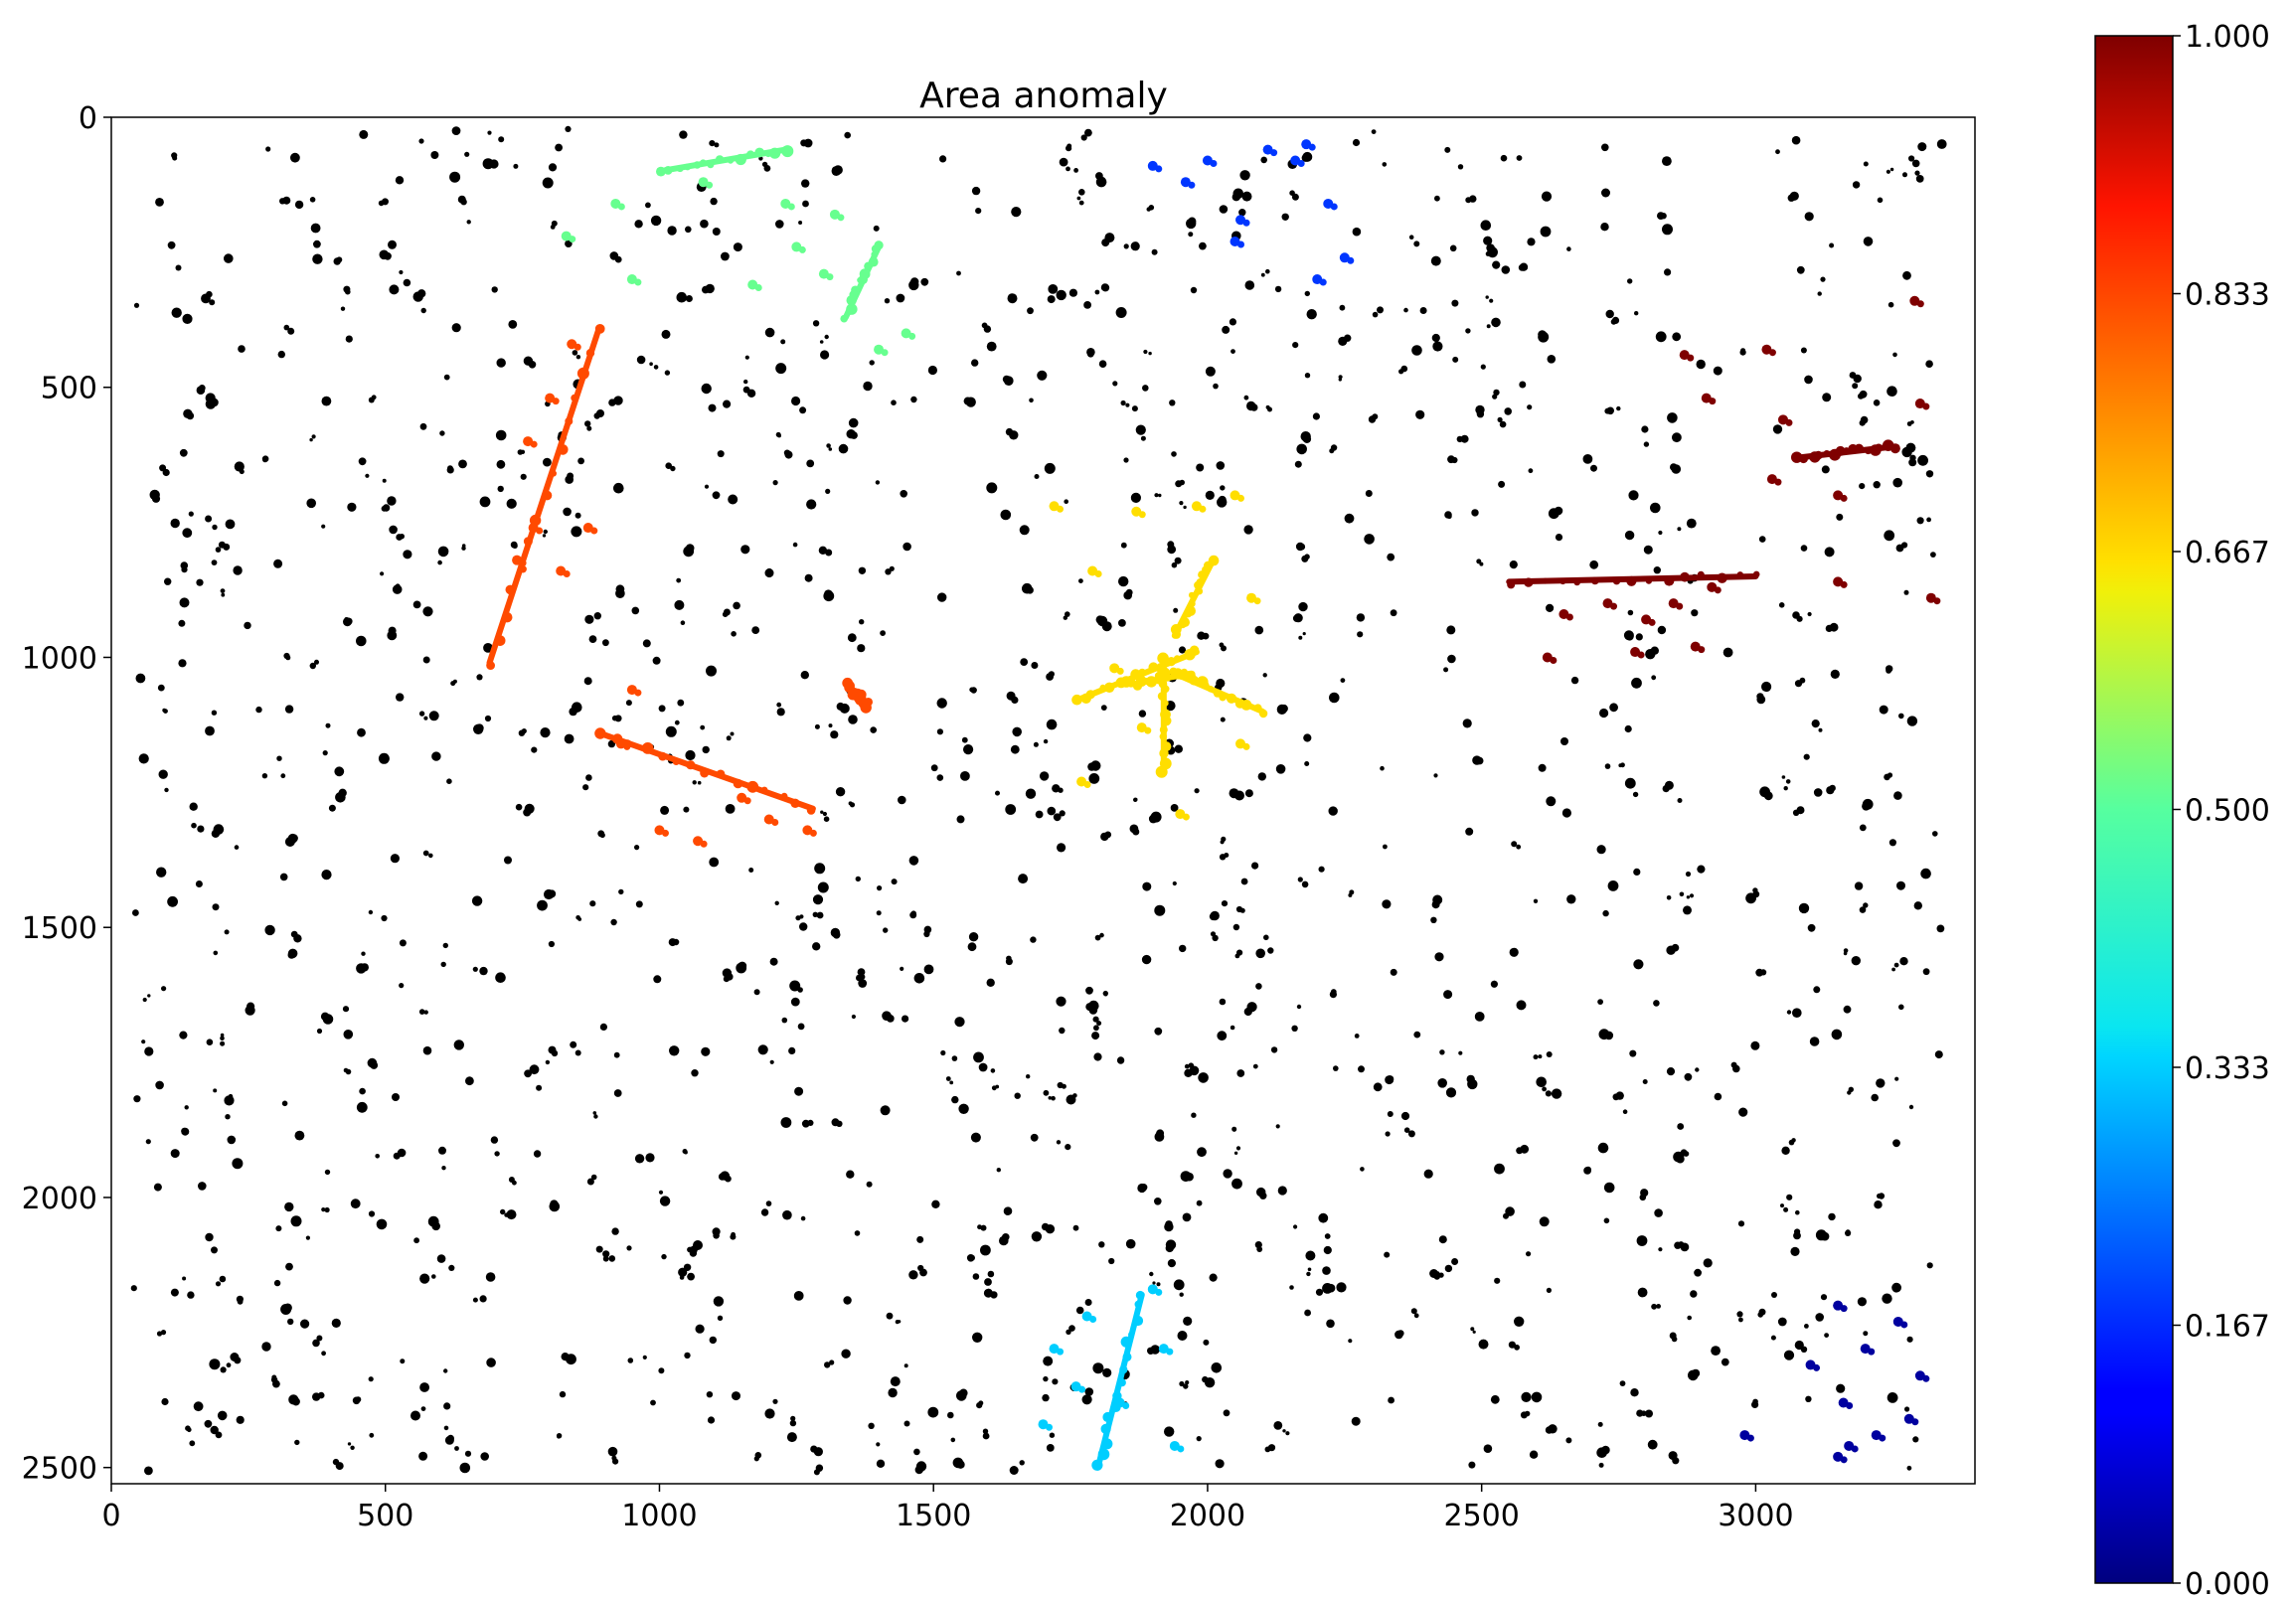 The height and width of the screenshot is (1599, 2296). Describe the element at coordinates (679, 586) in the screenshot. I see `anomaly-cluster` at that location.